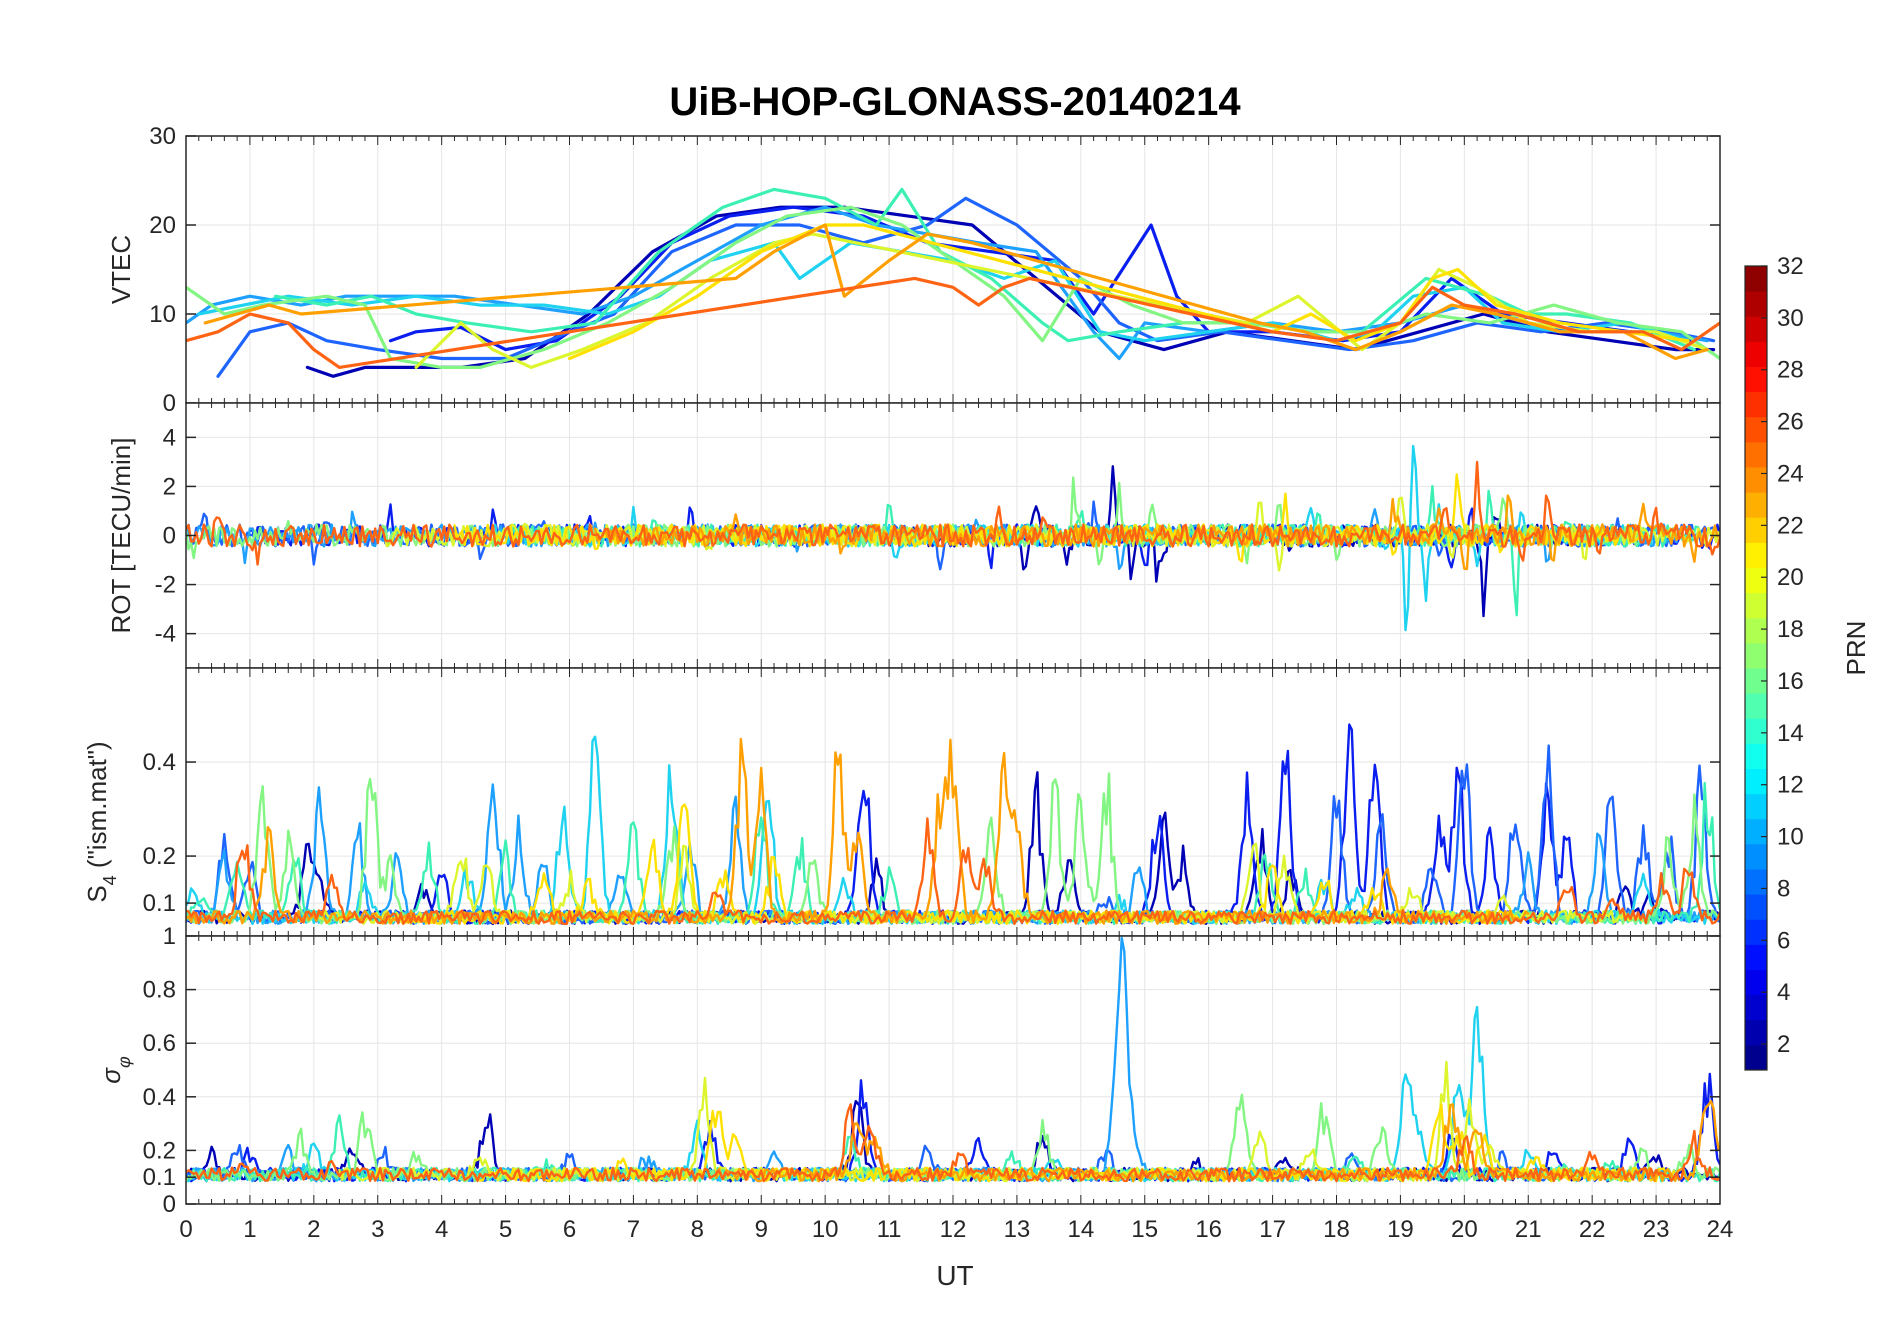 The height and width of the screenshot is (1330, 1902). I want to click on colorbar-tick-label: 32, so click(1790, 266).